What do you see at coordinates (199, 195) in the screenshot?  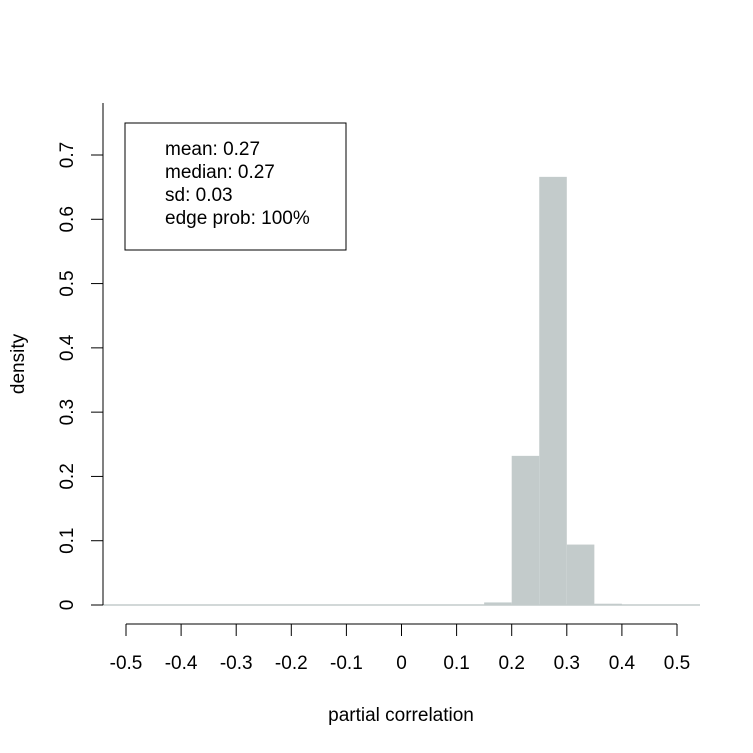 I see `legend-line: sd: 0.03` at bounding box center [199, 195].